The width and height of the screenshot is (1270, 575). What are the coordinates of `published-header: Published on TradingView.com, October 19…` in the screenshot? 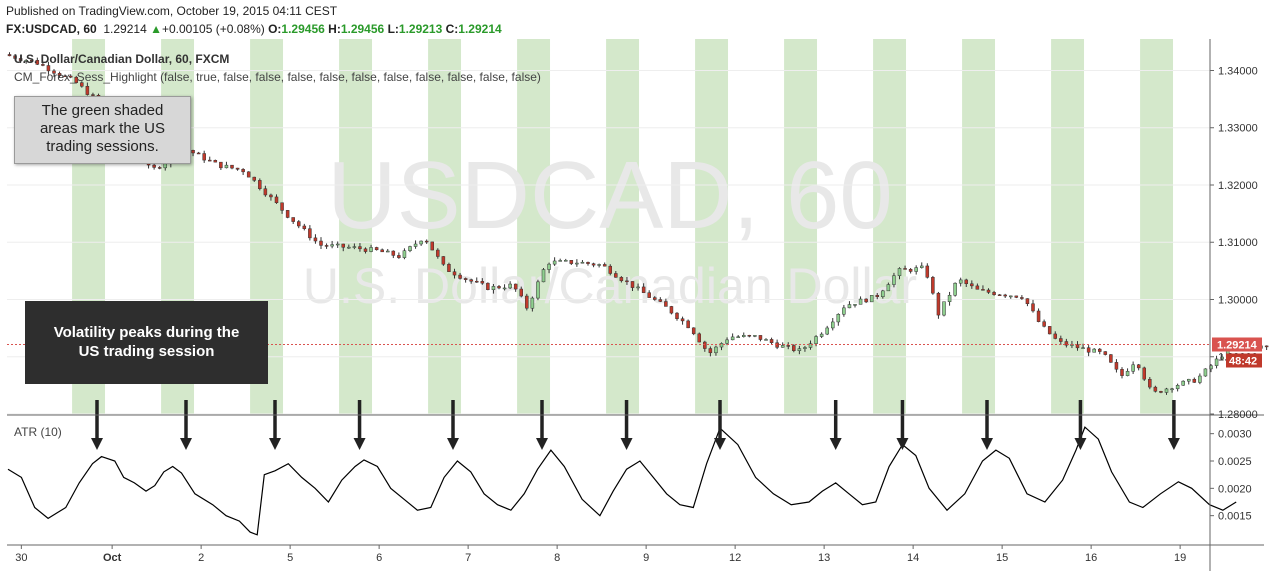 It's located at (172, 11).